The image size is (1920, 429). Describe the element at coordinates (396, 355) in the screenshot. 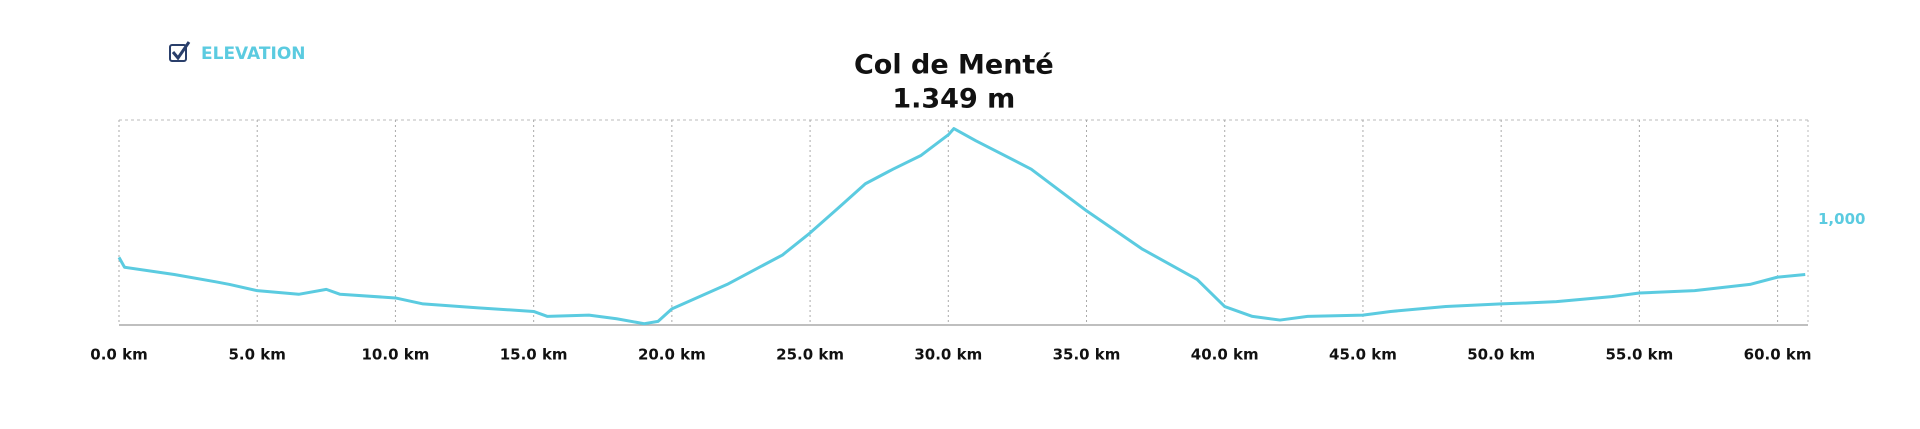

I see `x-tick-label: 10.0 km` at that location.